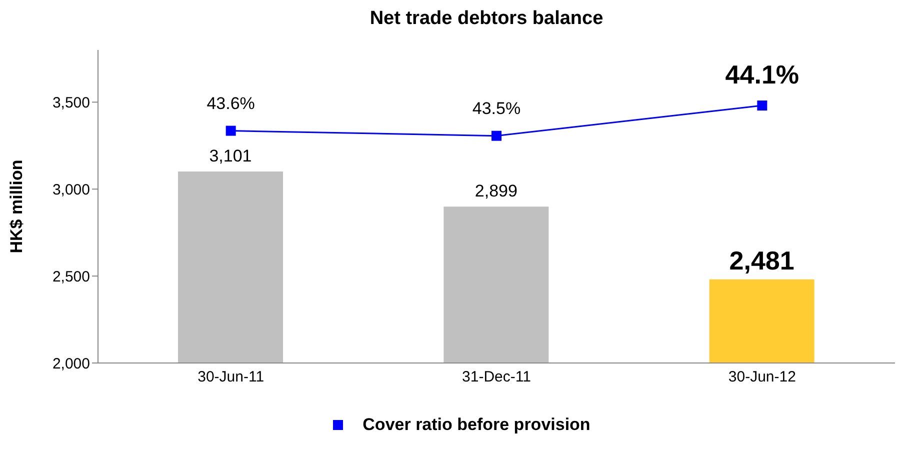  Describe the element at coordinates (486, 19) in the screenshot. I see `chart-title: Net trade debtors balance` at that location.